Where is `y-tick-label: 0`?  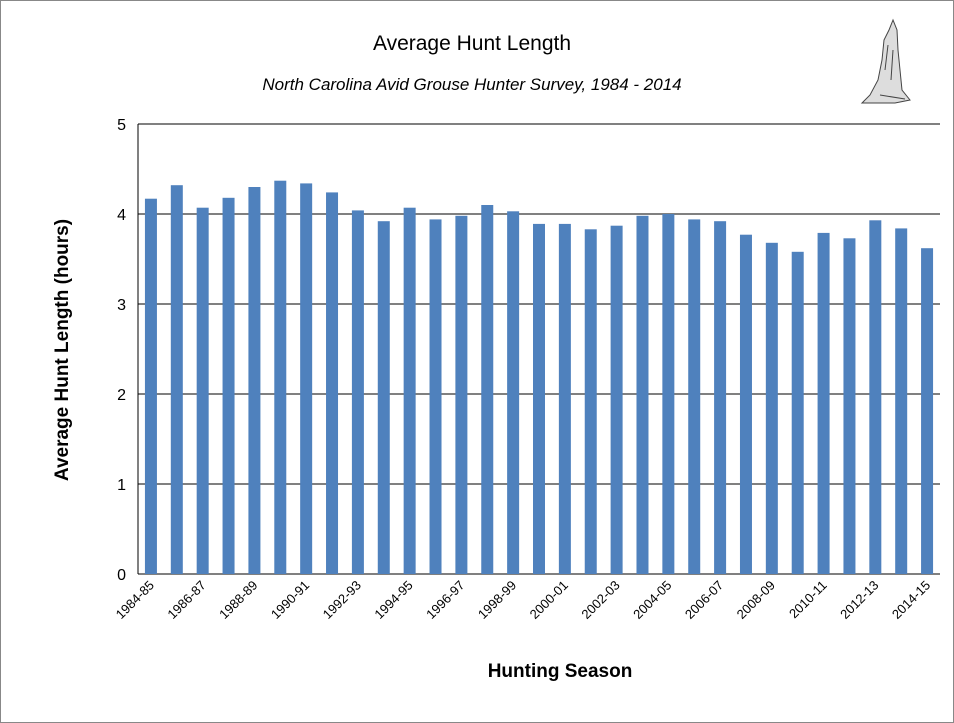
y-tick-label: 0 is located at coordinates (121, 575).